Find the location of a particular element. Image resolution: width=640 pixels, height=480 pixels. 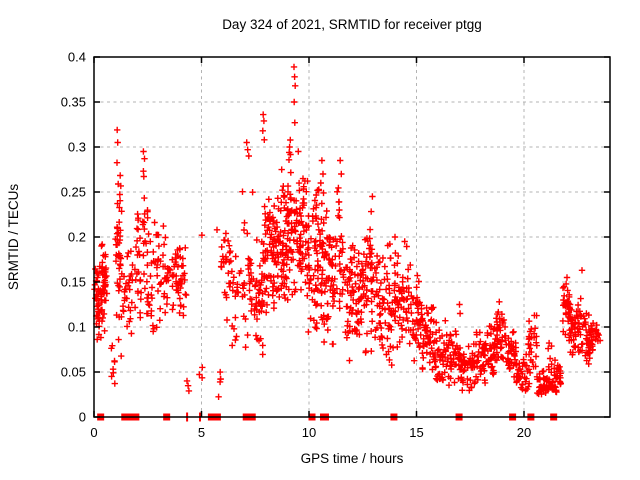

y-tick-labels: 0 0.05 0.1 0.15 0.2 0.25 0.3 0.35 0.4 is located at coordinates (73, 237).